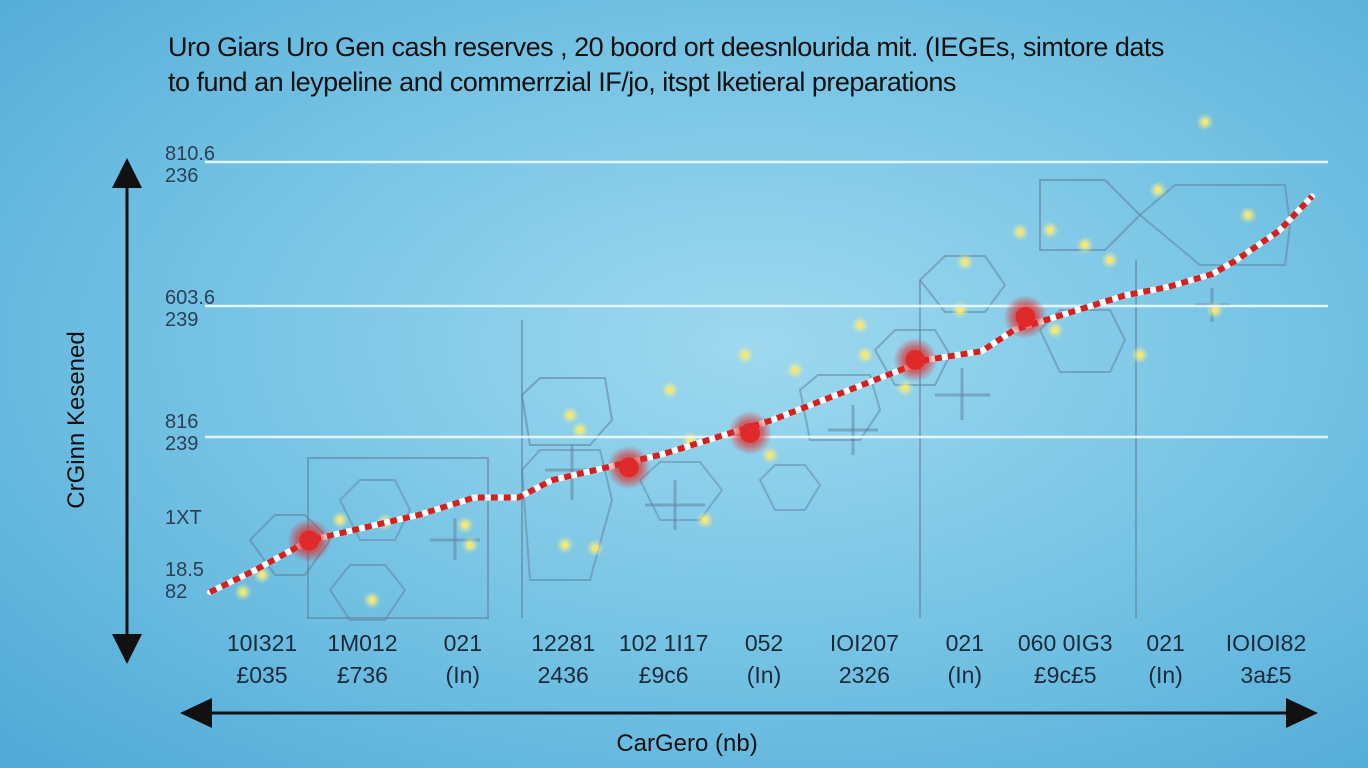 The height and width of the screenshot is (768, 1368). I want to click on x-tick-label: 3a£5, so click(1265, 675).